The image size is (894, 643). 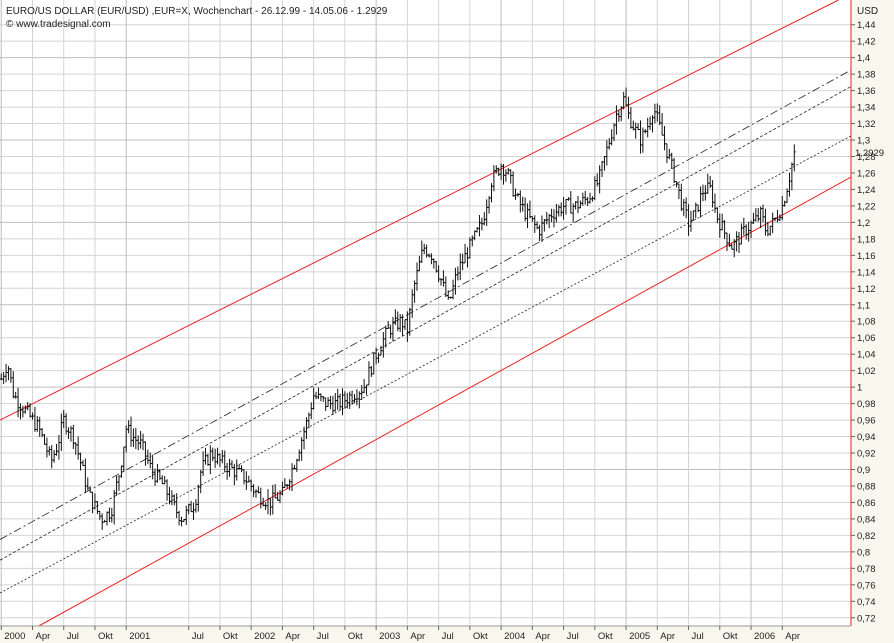 I want to click on y-tick-label: 1,22, so click(x=866, y=206).